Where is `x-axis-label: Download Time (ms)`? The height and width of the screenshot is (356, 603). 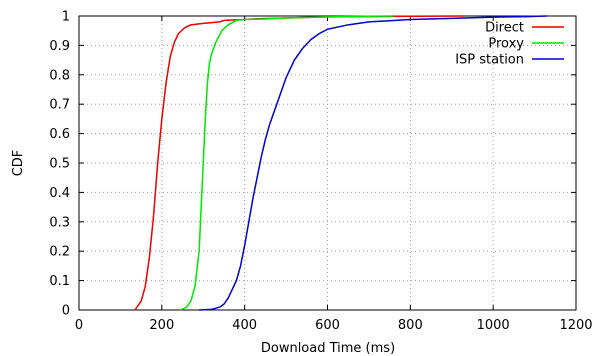
x-axis-label: Download Time (ms) is located at coordinates (328, 348).